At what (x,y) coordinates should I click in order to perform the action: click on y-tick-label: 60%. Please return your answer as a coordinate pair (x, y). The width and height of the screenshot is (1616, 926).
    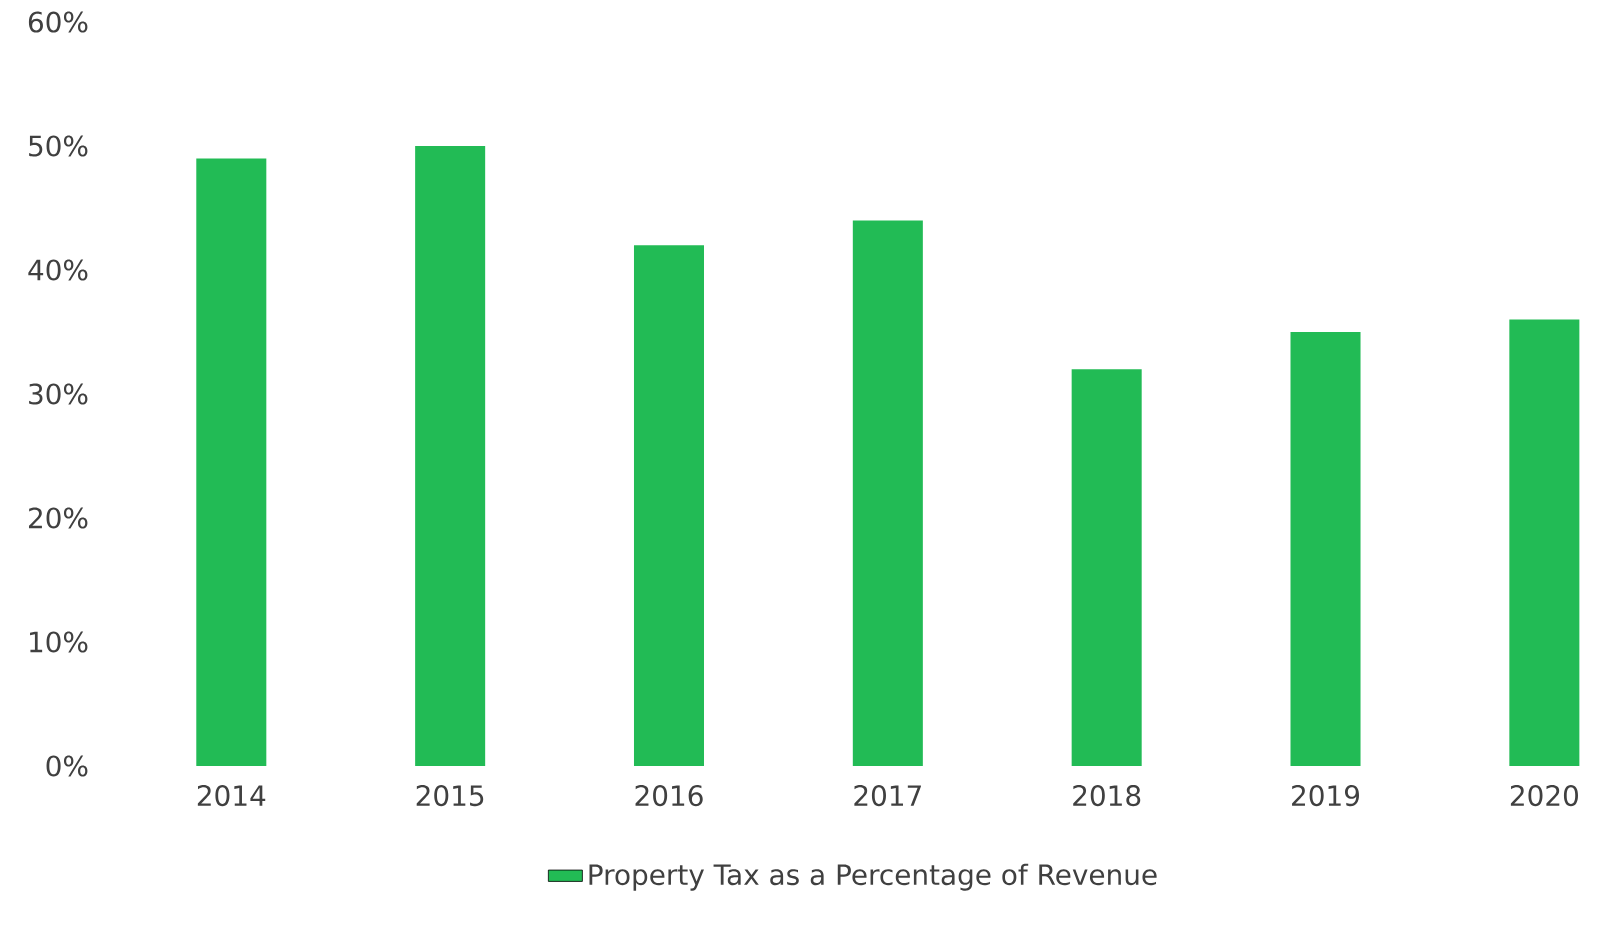
    Looking at the image, I should click on (58, 22).